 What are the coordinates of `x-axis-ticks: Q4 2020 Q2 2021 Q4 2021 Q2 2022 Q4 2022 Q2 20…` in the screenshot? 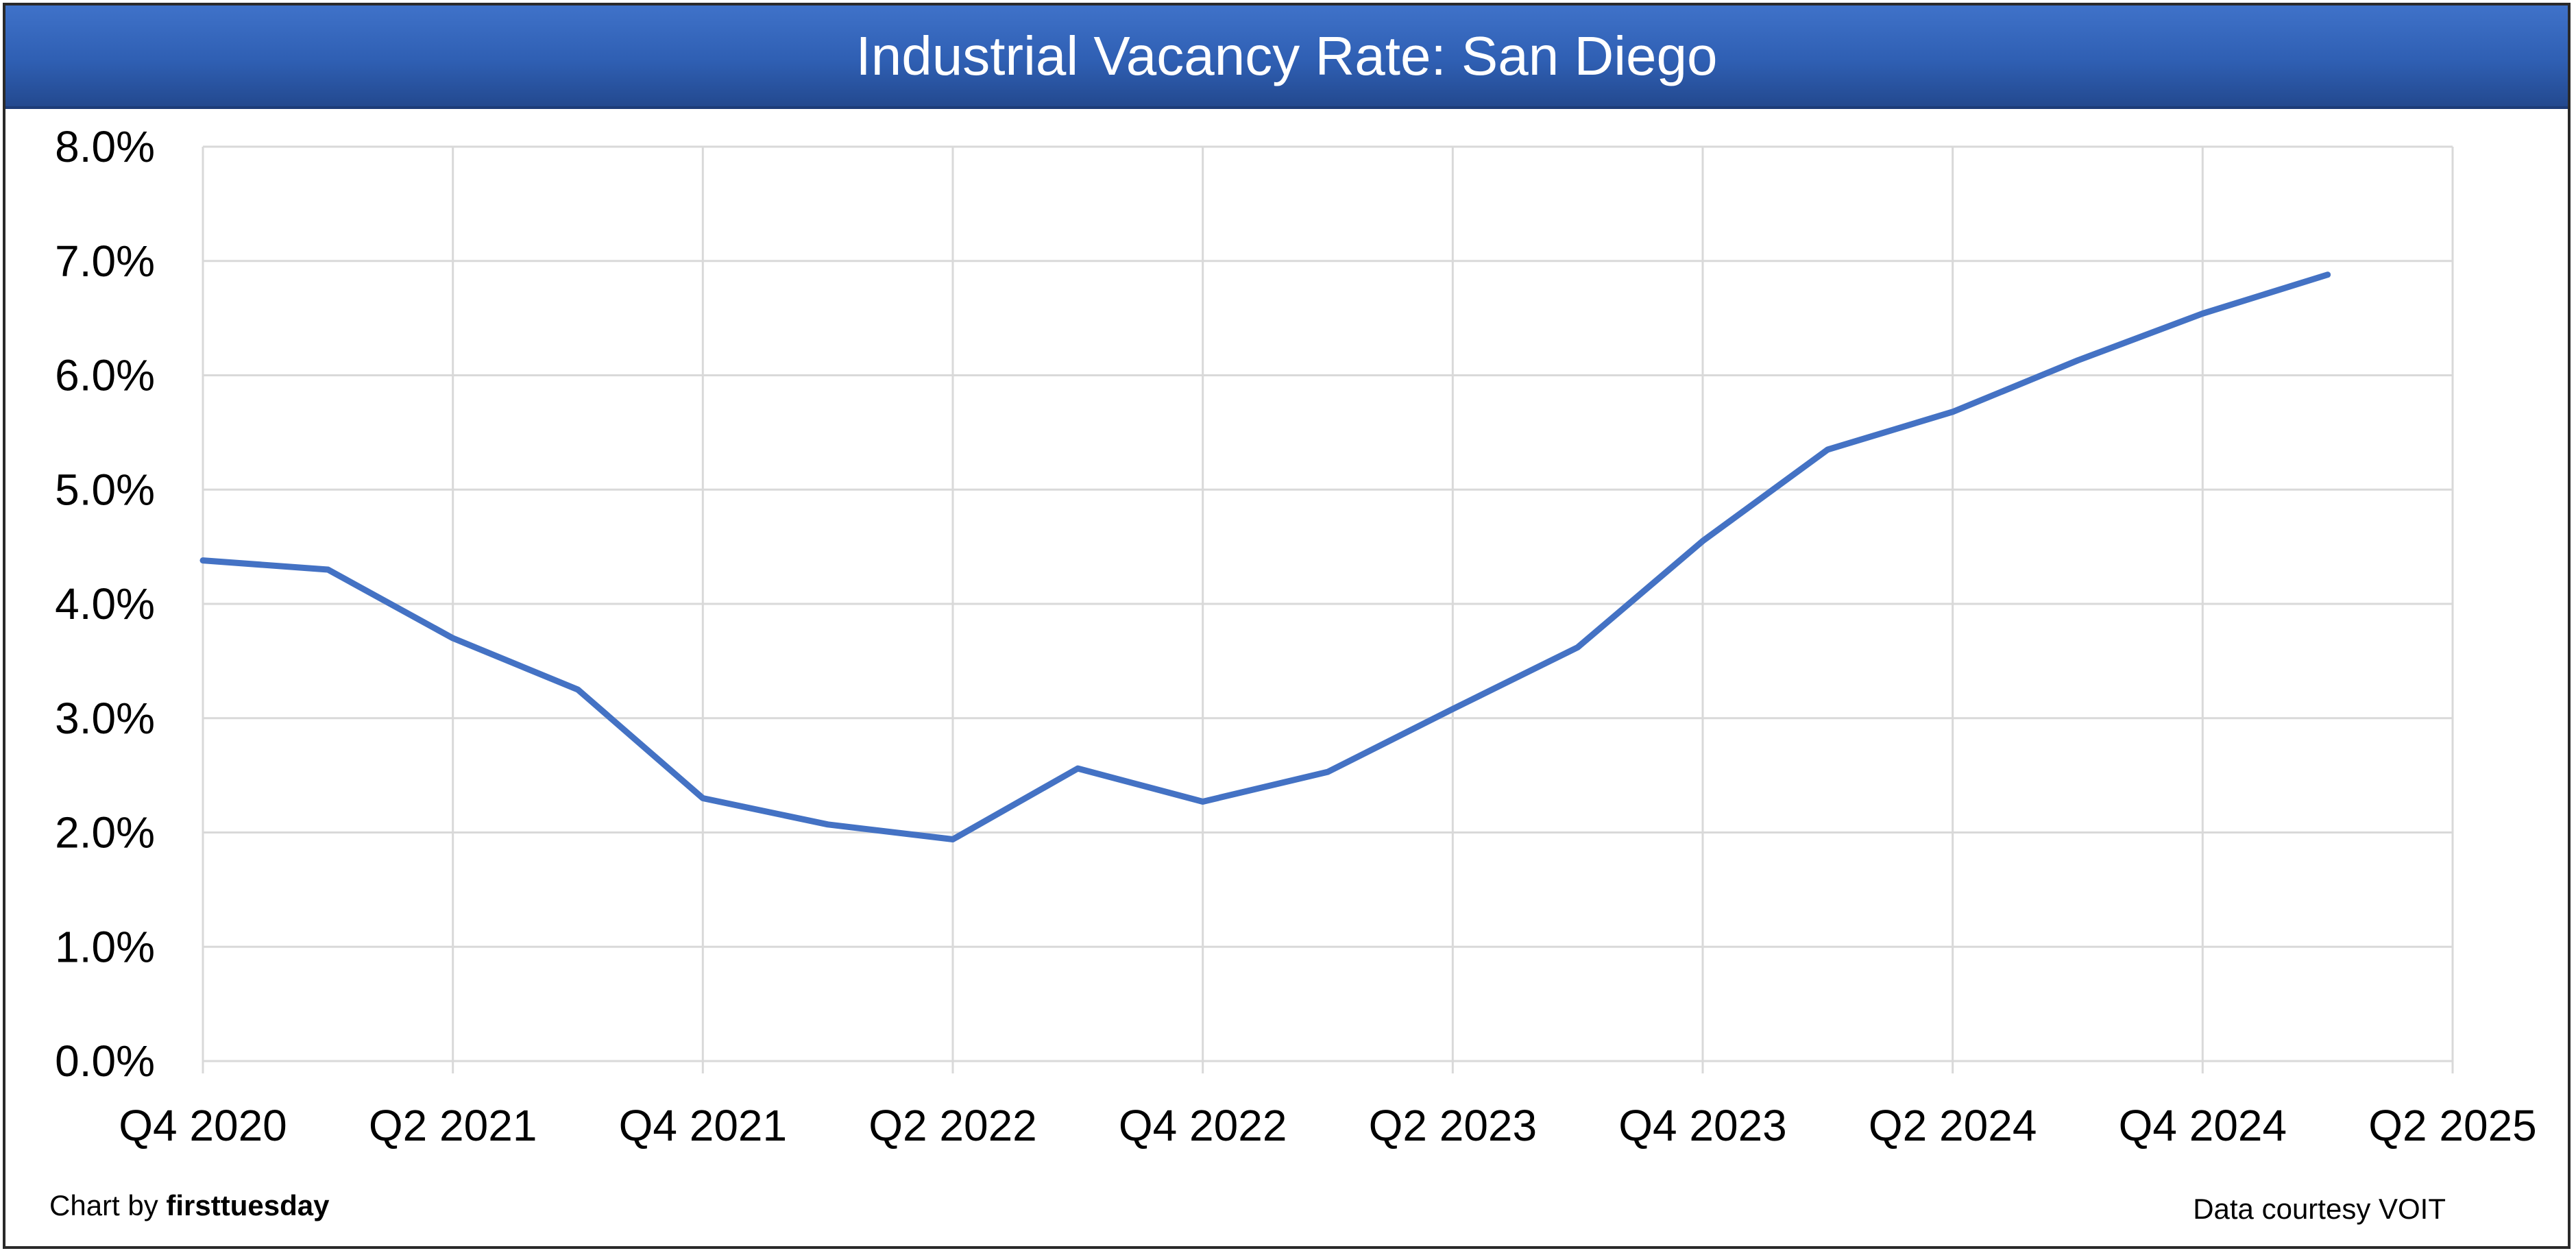 It's located at (1328, 1125).